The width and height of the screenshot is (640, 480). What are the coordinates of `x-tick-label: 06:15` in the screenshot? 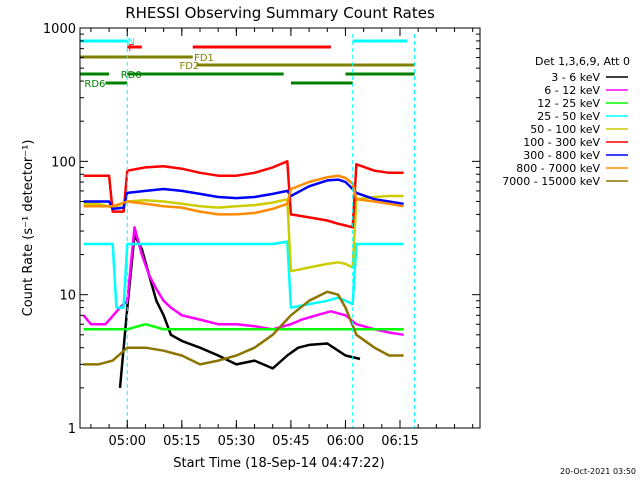 It's located at (399, 441).